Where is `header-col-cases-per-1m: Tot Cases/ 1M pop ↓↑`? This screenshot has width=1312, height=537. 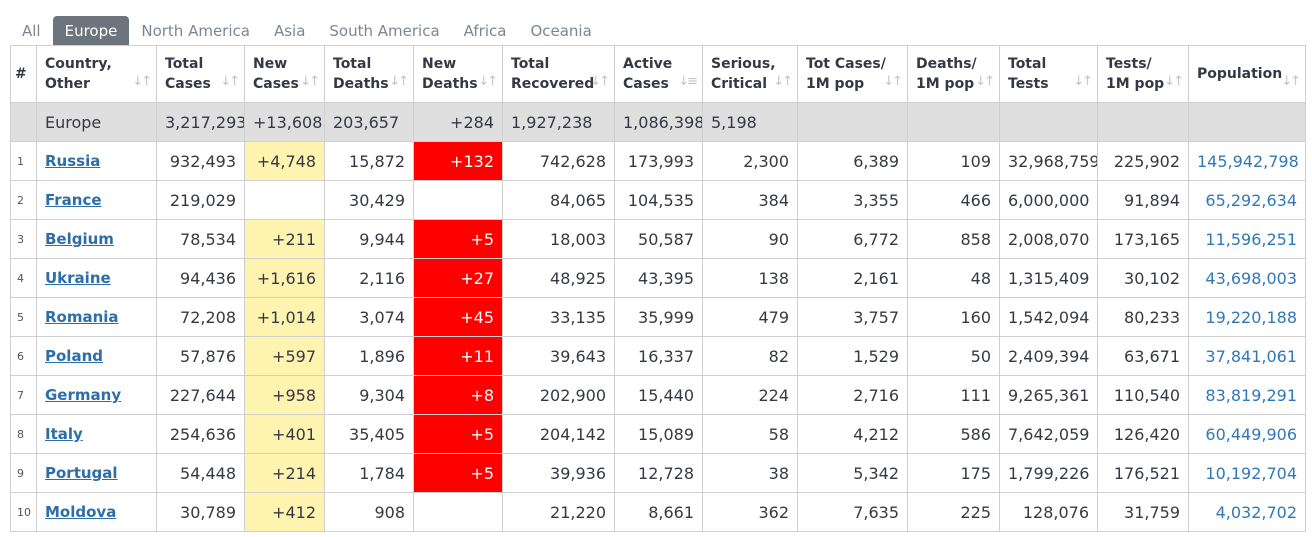 header-col-cases-per-1m: Tot Cases/ 1M pop ↓↑ is located at coordinates (852, 74).